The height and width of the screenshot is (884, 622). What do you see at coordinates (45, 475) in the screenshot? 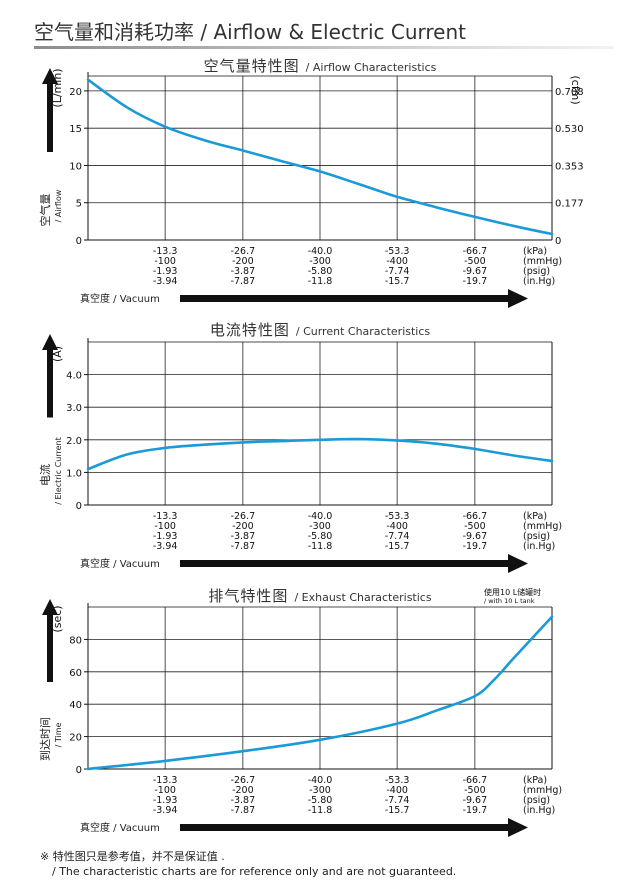
I see `y-side-label-cn: 电流` at bounding box center [45, 475].